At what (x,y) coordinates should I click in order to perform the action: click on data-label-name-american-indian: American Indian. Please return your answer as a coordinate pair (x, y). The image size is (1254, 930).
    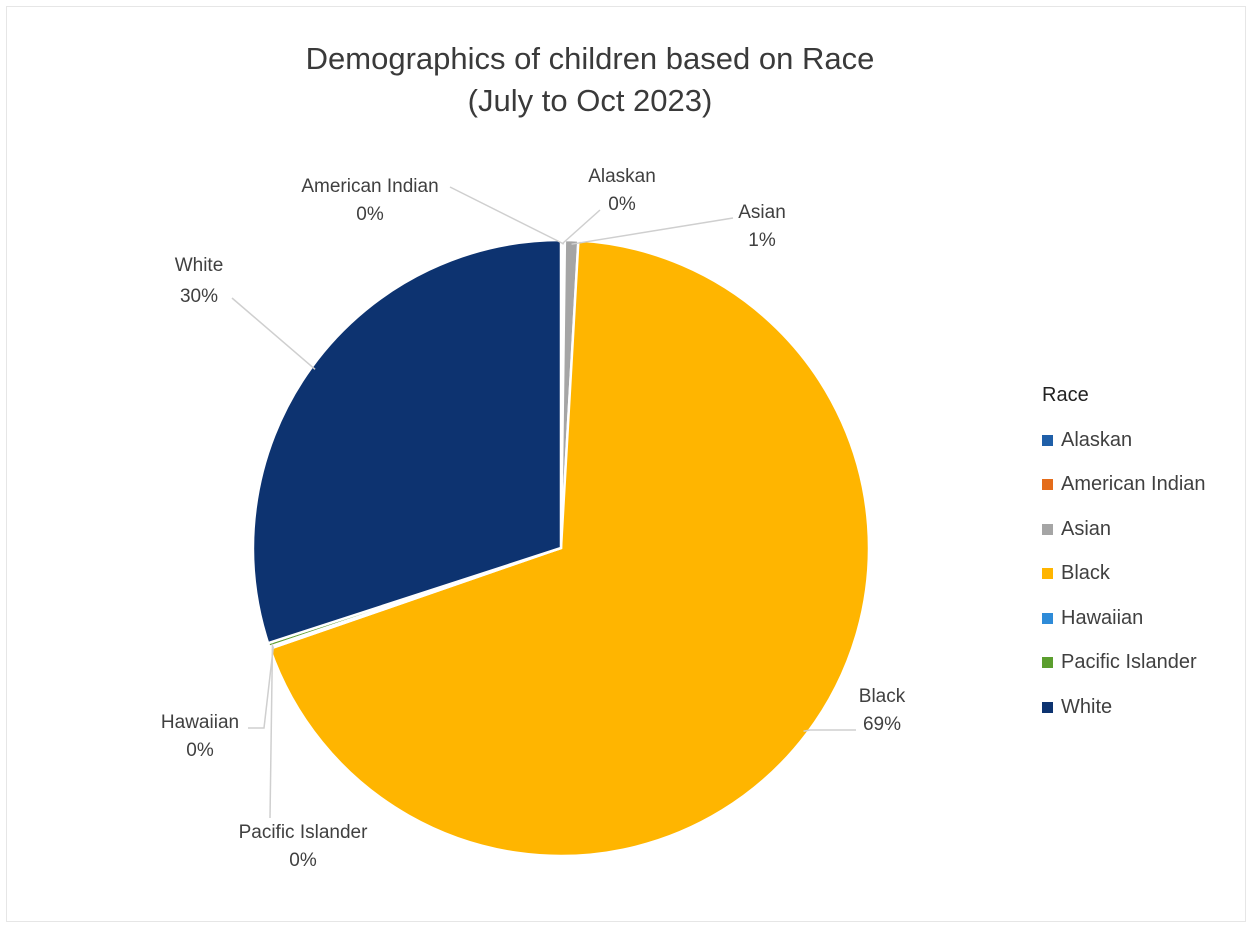
    Looking at the image, I should click on (369, 186).